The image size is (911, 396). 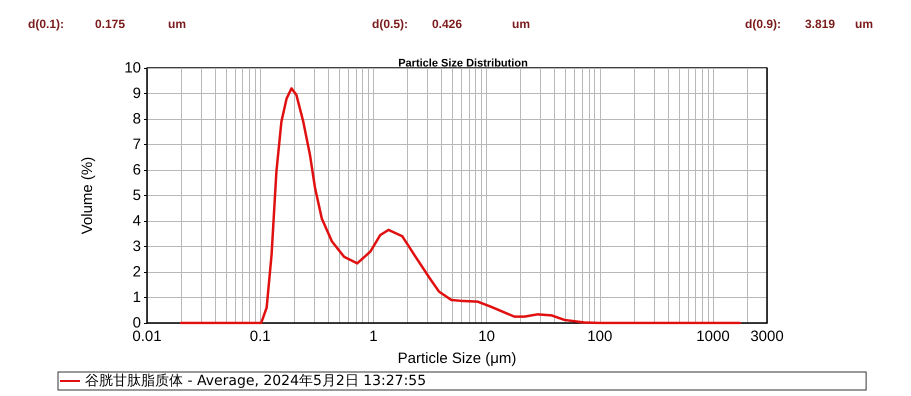 I want to click on x-tick-label: 1, so click(x=373, y=336).